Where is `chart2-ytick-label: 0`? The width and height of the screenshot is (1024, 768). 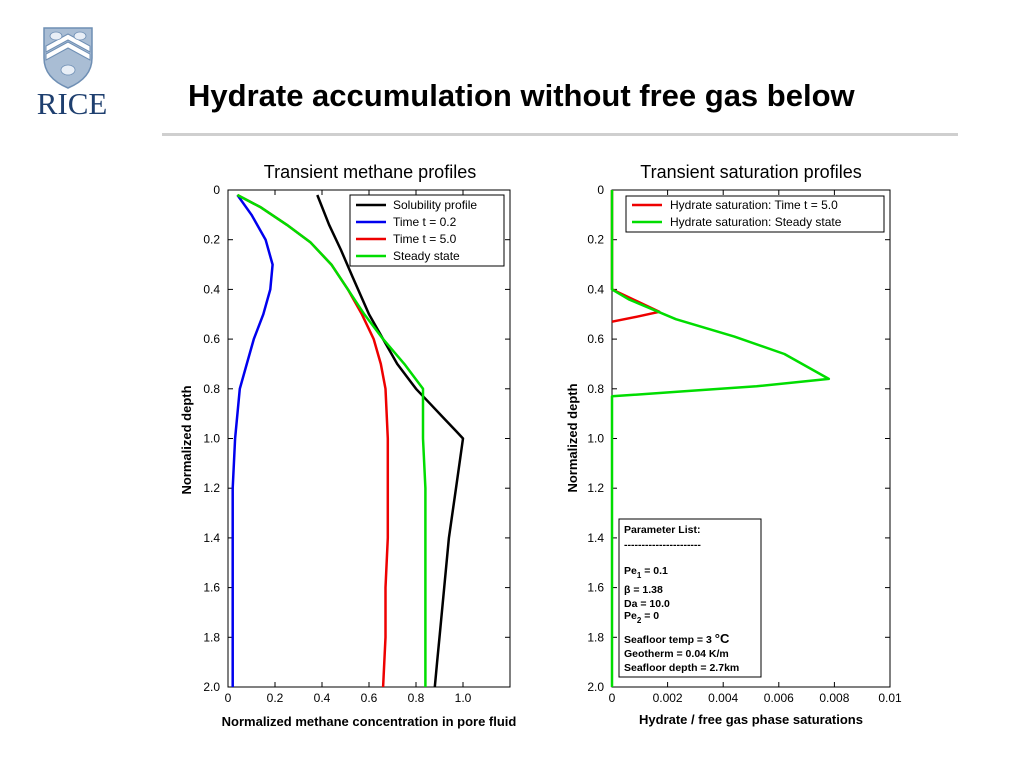 chart2-ytick-label: 0 is located at coordinates (600, 190).